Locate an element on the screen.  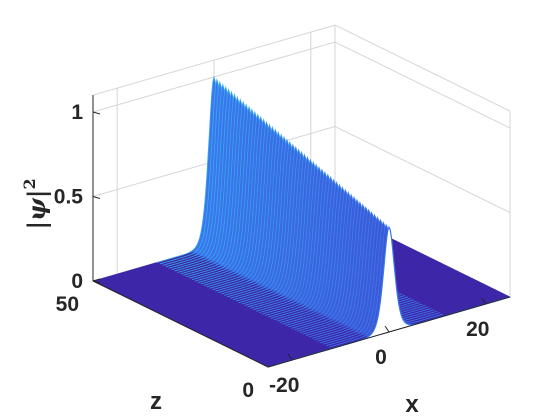
value-tick-label: 0 is located at coordinates (77, 281).